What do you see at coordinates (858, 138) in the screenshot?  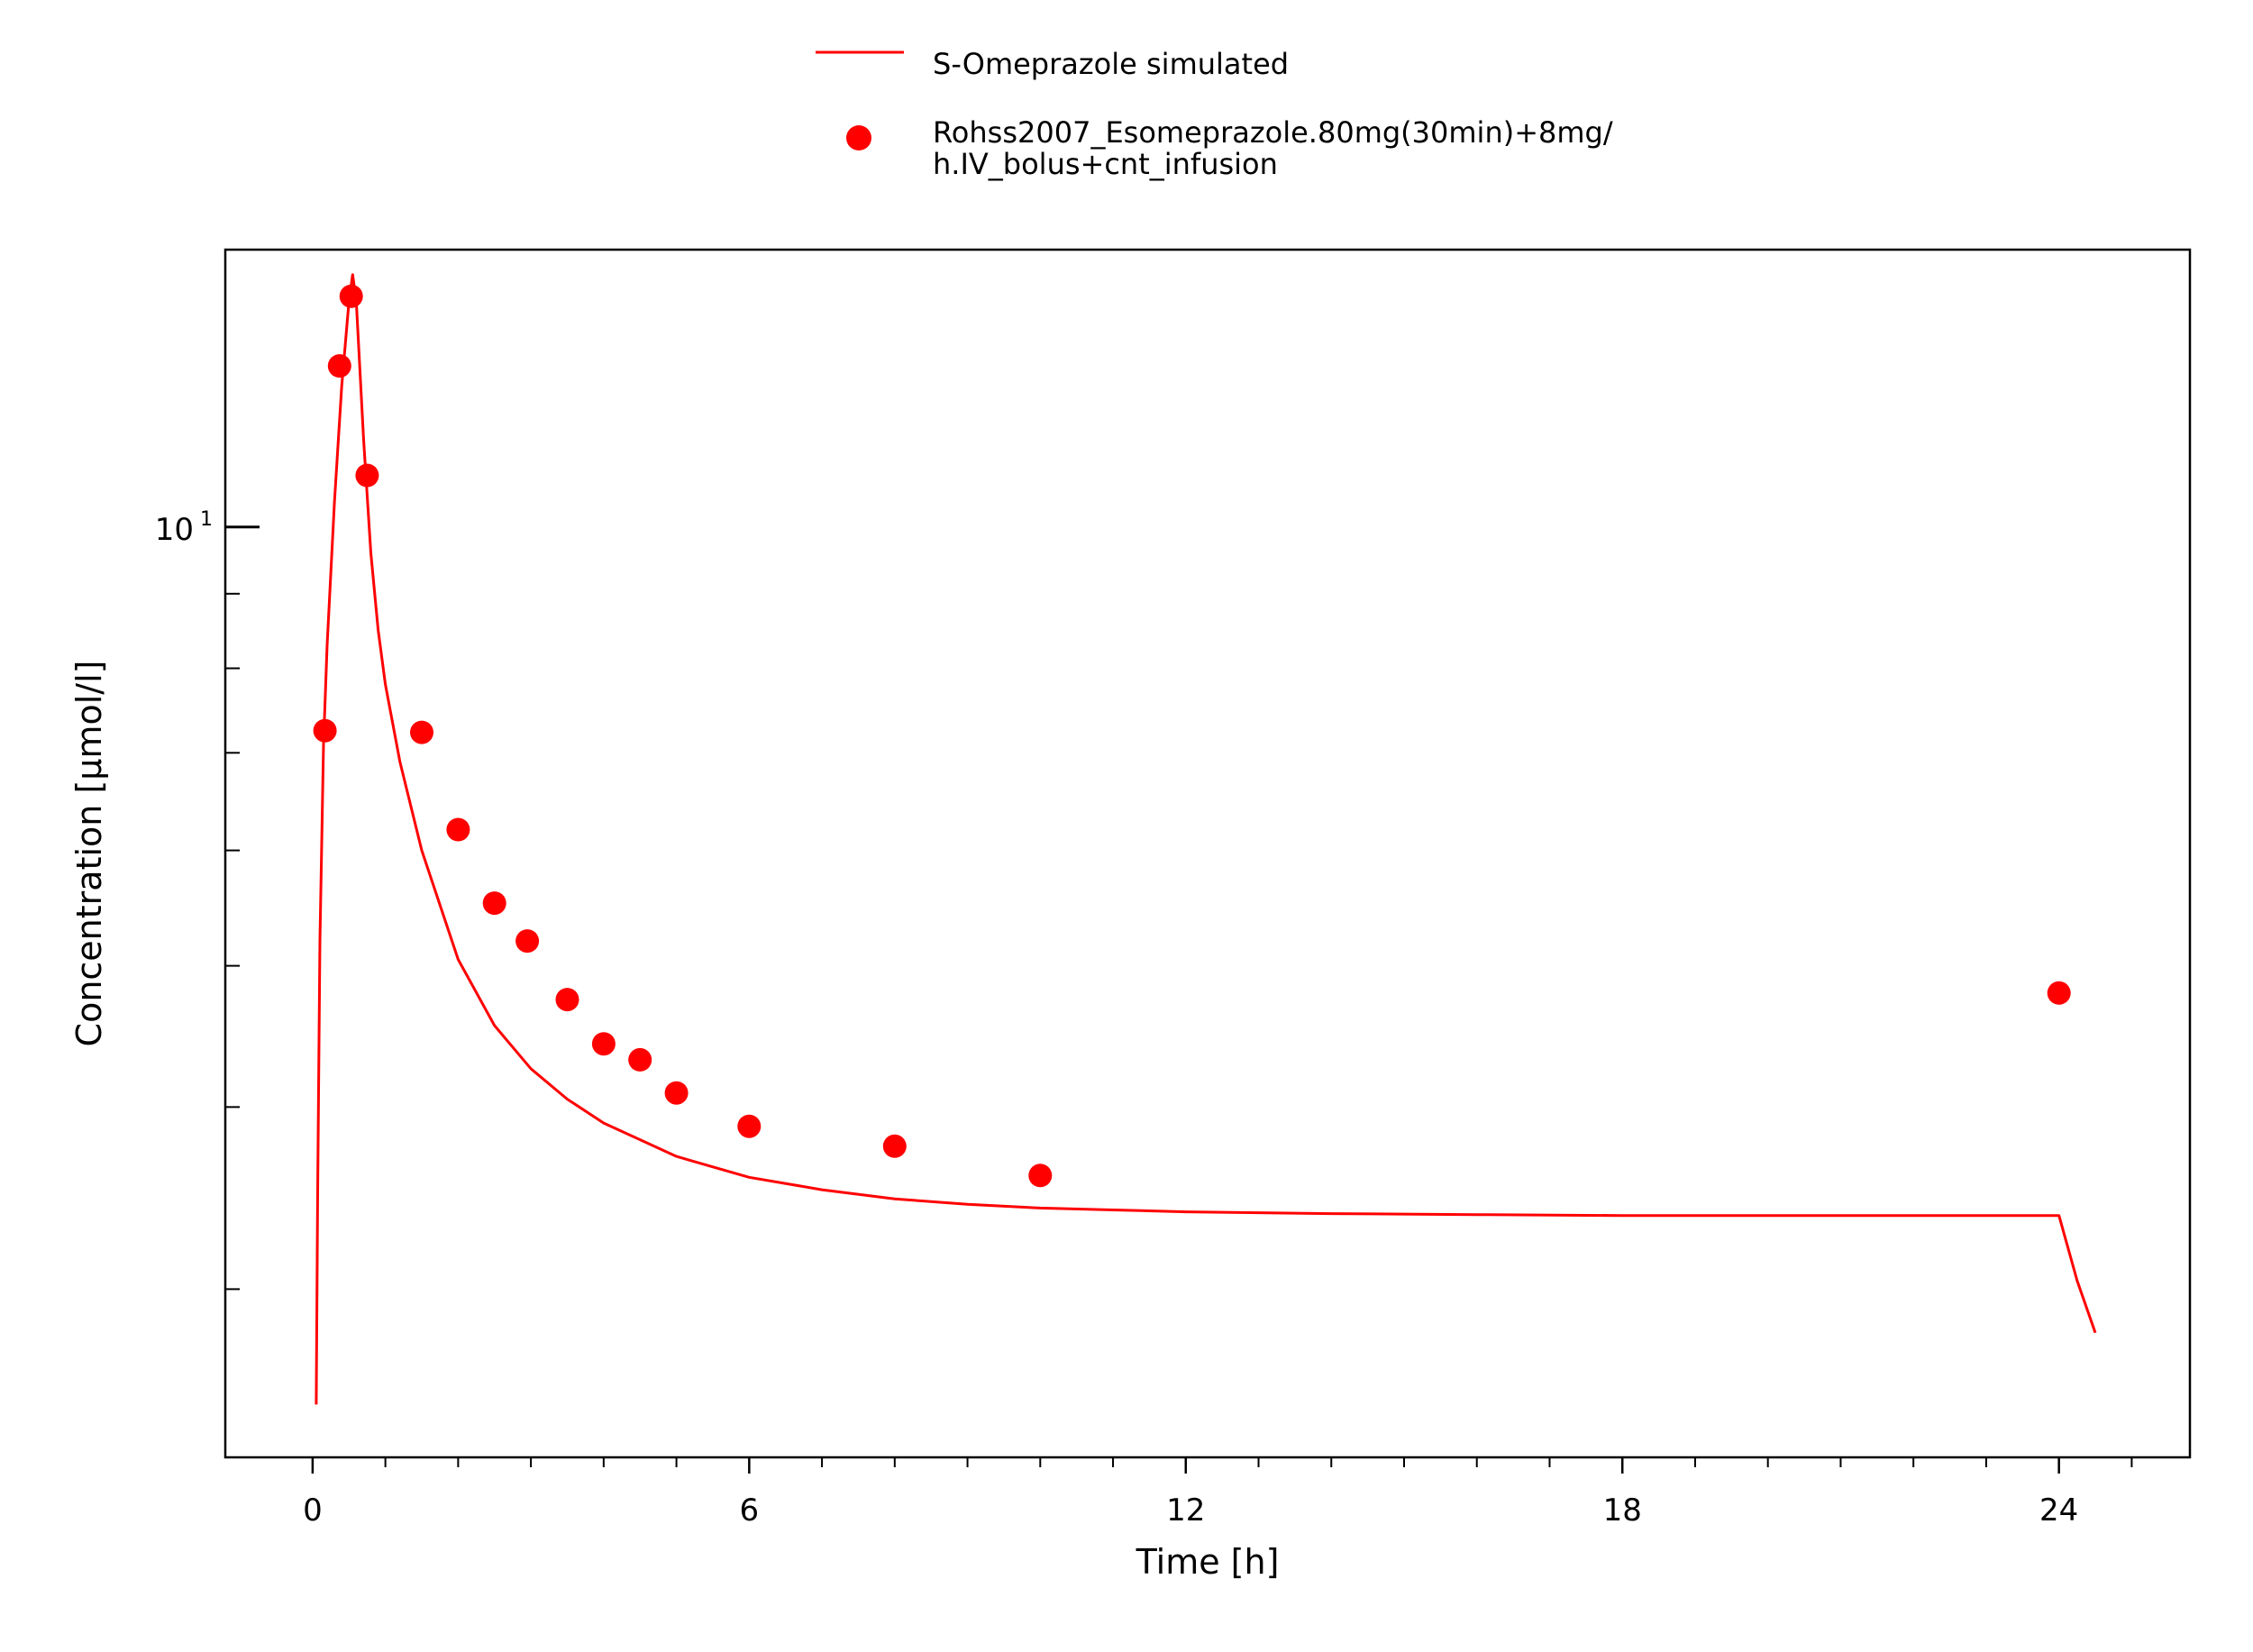 I see `legend-marker-swatch` at bounding box center [858, 138].